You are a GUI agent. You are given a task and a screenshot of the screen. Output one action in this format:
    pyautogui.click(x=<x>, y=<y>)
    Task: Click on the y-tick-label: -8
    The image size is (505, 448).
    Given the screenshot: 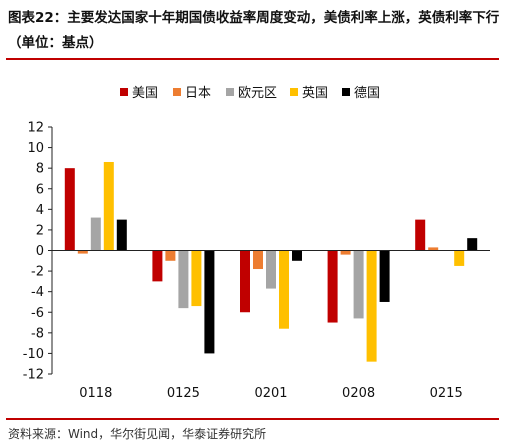 What is the action you would take?
    pyautogui.click(x=37, y=333)
    